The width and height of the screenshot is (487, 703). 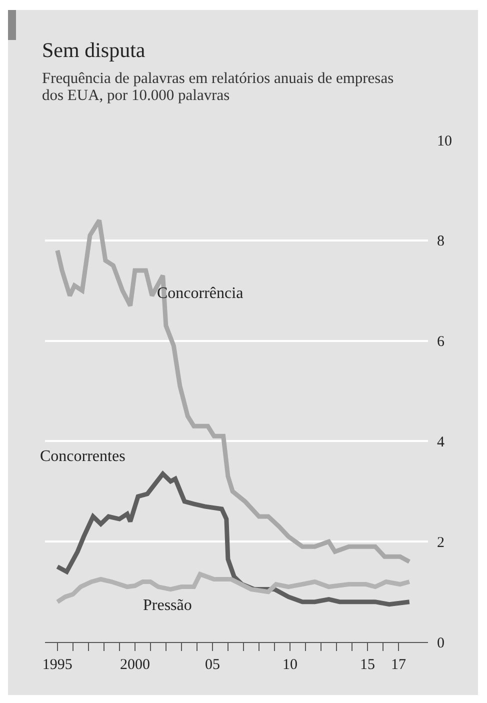 What do you see at coordinates (94, 50) in the screenshot?
I see `chart-title: Sem disputa` at bounding box center [94, 50].